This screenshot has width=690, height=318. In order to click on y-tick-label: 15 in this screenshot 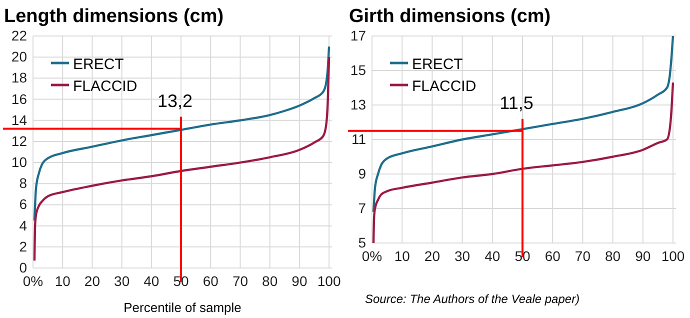, I will do `click(358, 70)`.